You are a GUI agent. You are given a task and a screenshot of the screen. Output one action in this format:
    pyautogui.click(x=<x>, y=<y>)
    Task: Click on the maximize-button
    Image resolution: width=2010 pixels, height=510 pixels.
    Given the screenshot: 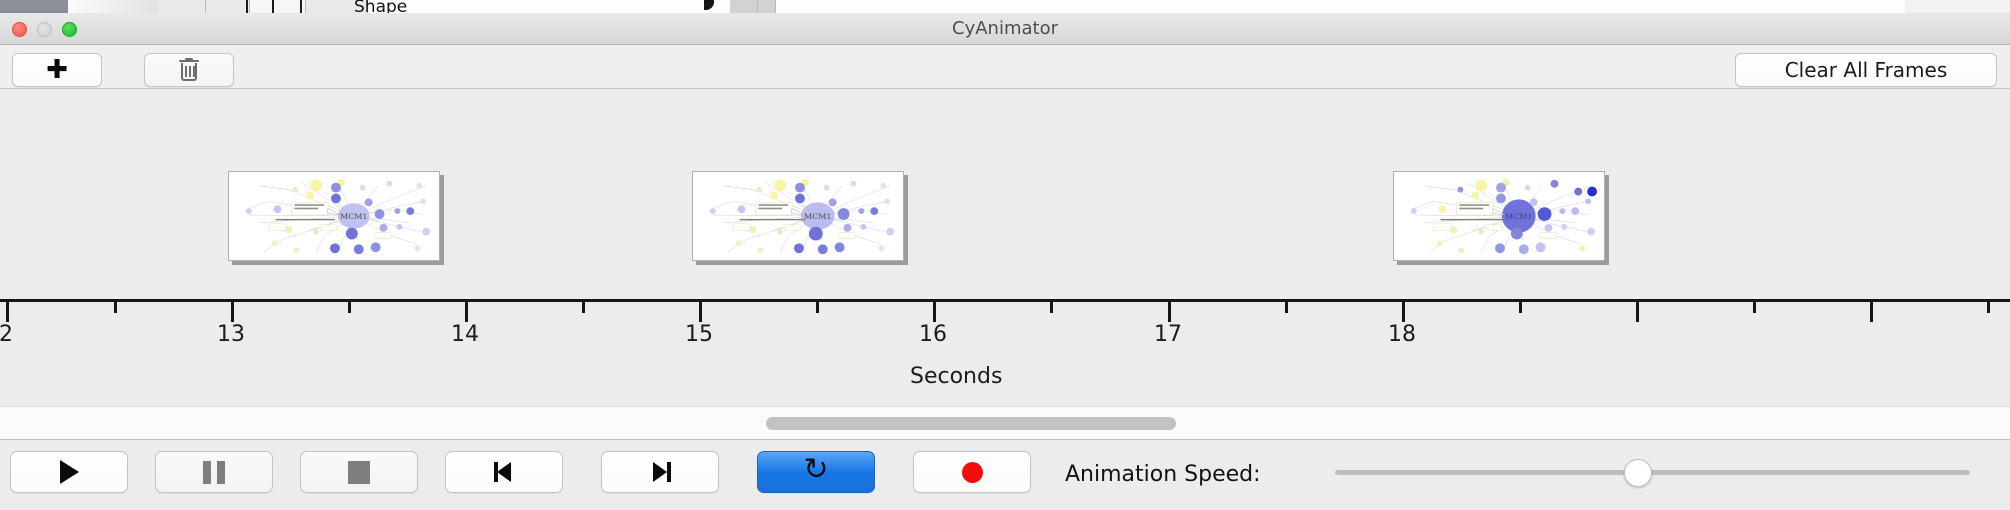 What is the action you would take?
    pyautogui.click(x=69, y=29)
    